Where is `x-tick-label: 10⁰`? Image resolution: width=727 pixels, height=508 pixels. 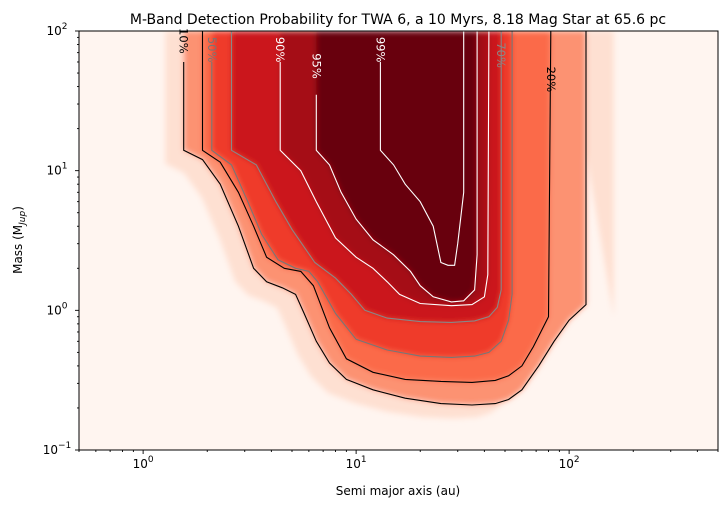 x-tick-label: 10⁰ is located at coordinates (143, 463).